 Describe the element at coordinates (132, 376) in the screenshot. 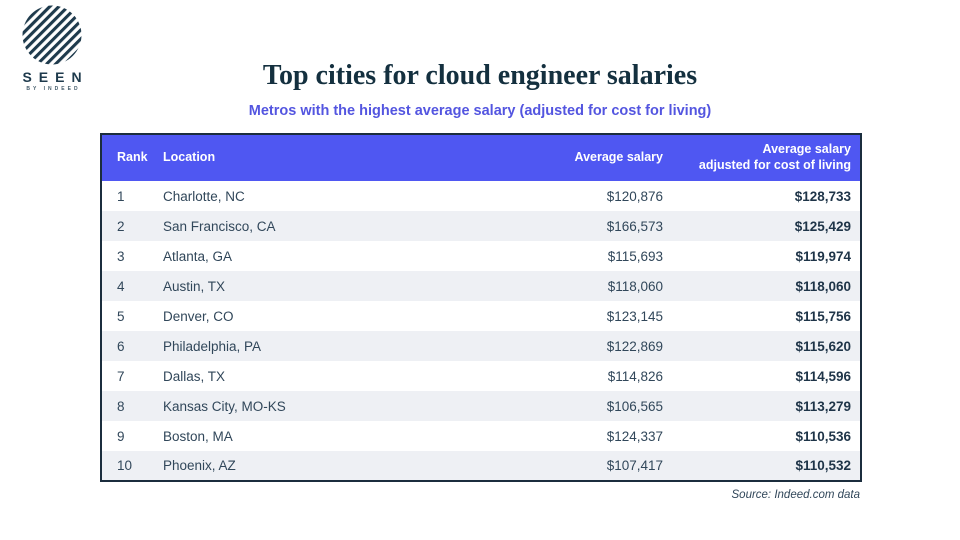

I see `rank-cell: 7` at that location.